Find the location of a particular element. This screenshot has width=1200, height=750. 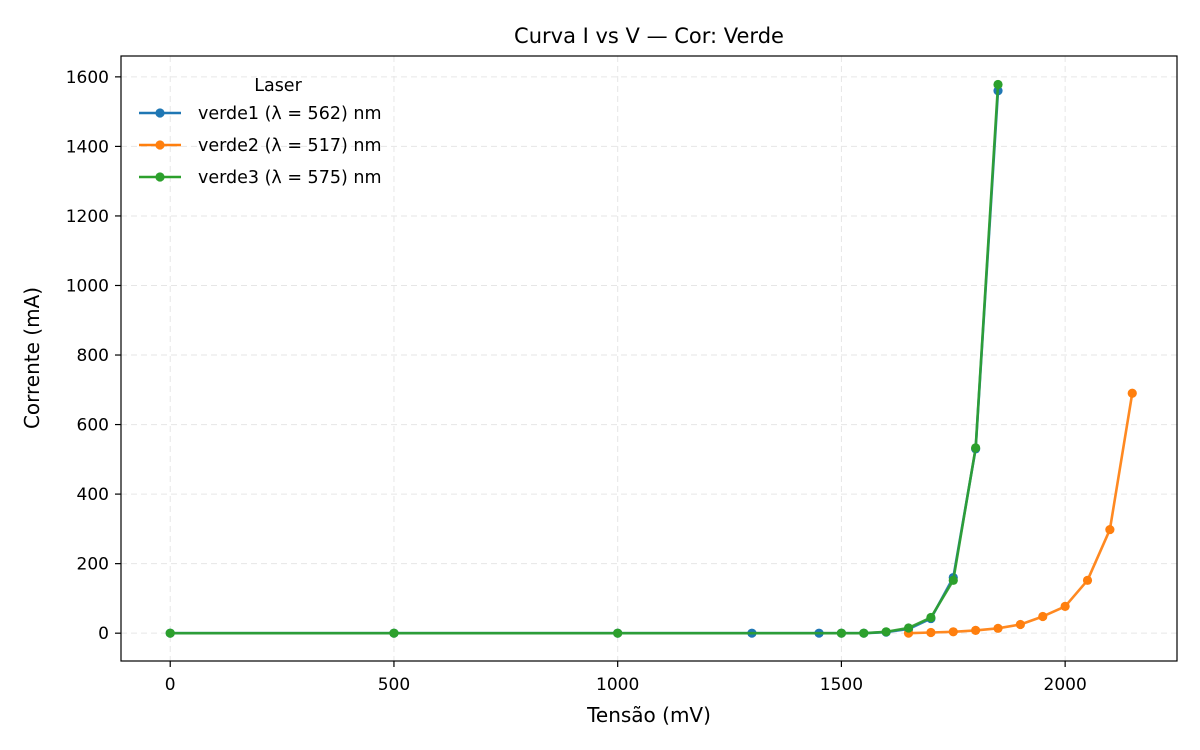

legend-item-1: verde1 (λ = 562) nm is located at coordinates (260, 114).